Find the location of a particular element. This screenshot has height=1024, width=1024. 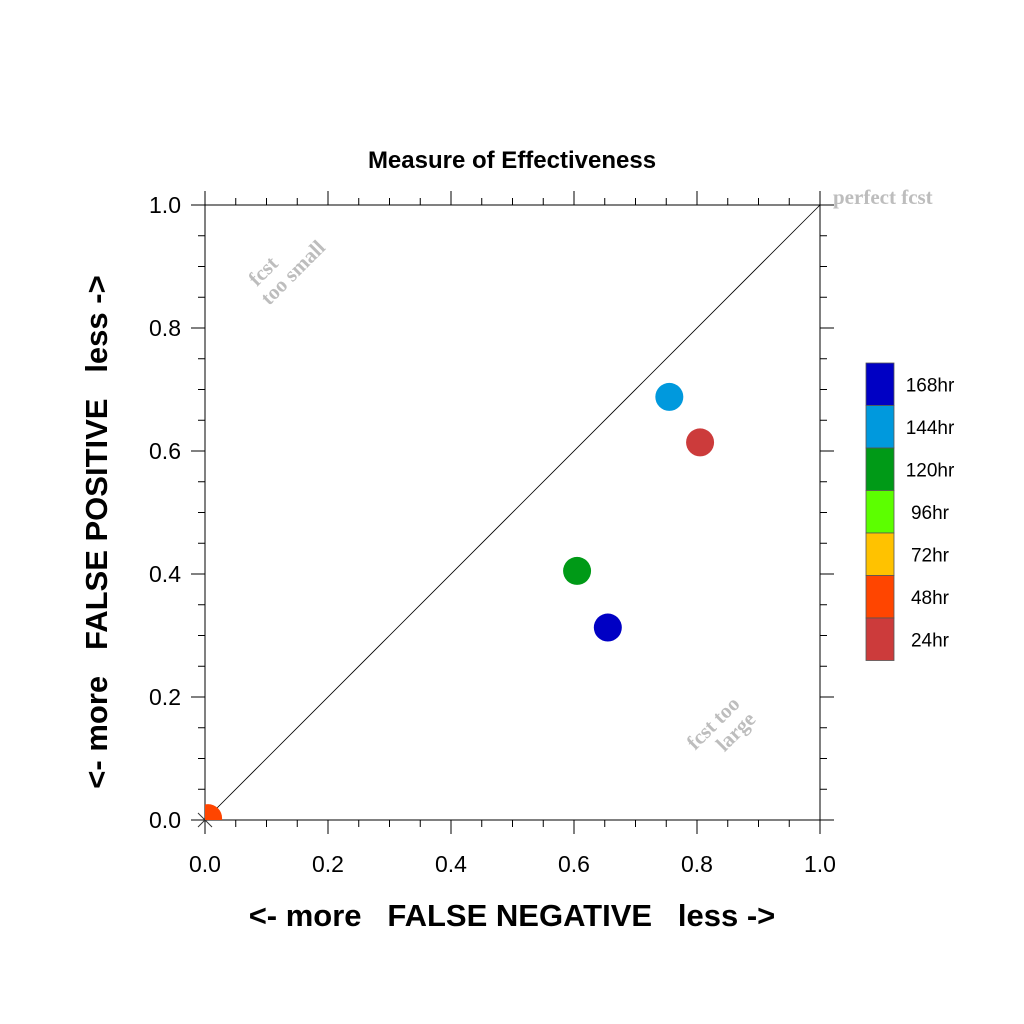

x-axis-label: <- more FALSE NEGATIVE less -> is located at coordinates (512, 915).